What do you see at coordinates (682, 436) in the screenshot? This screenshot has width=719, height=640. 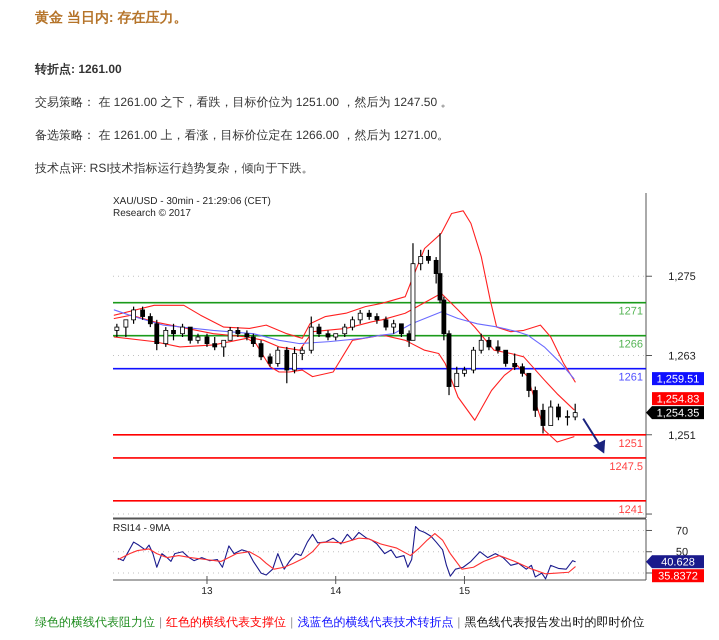 I see `y-tick-label: 1,251` at bounding box center [682, 436].